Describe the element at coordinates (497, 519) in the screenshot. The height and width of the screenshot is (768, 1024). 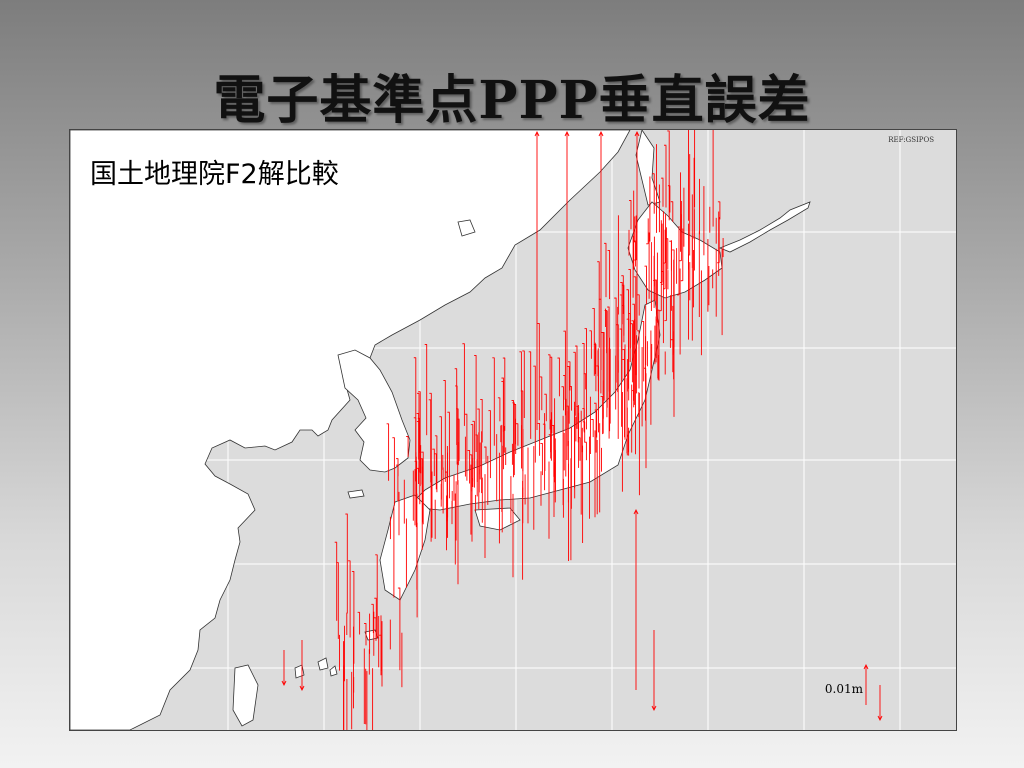
I see `shikoku` at that location.